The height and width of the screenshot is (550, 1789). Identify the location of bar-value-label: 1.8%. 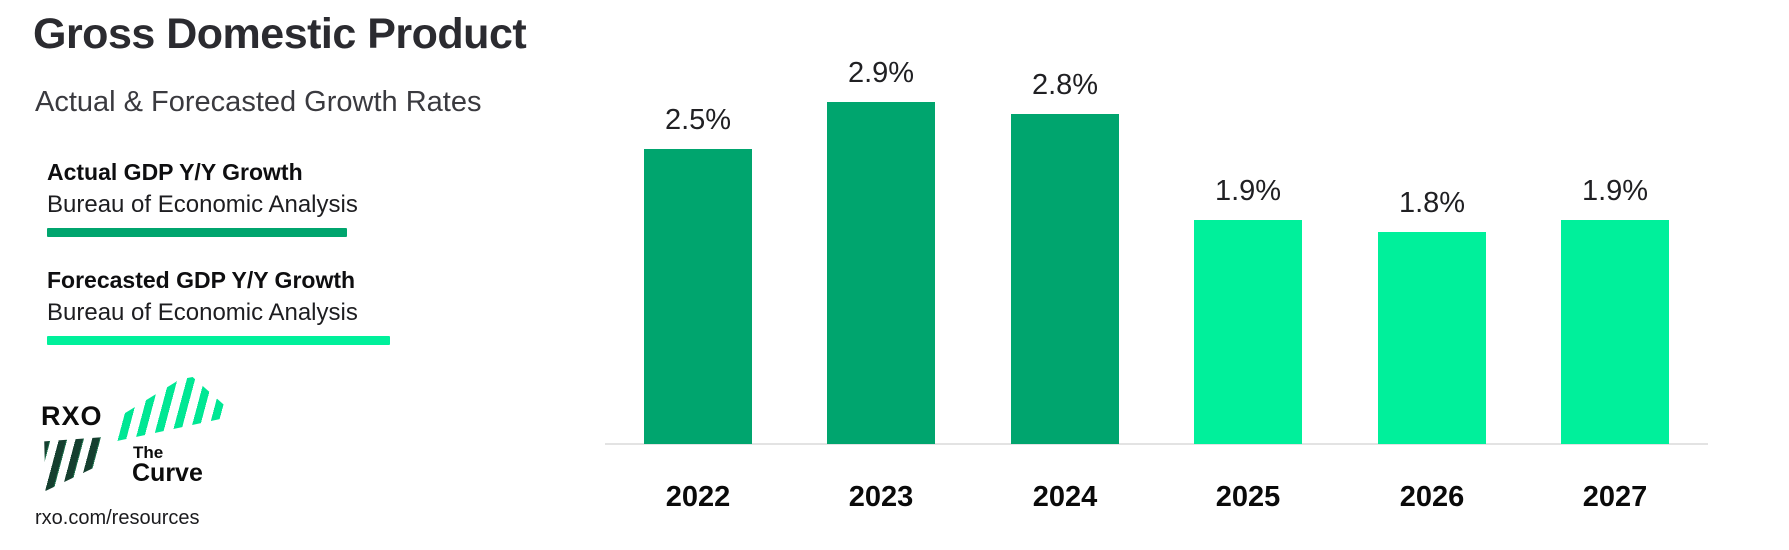
(1432, 203).